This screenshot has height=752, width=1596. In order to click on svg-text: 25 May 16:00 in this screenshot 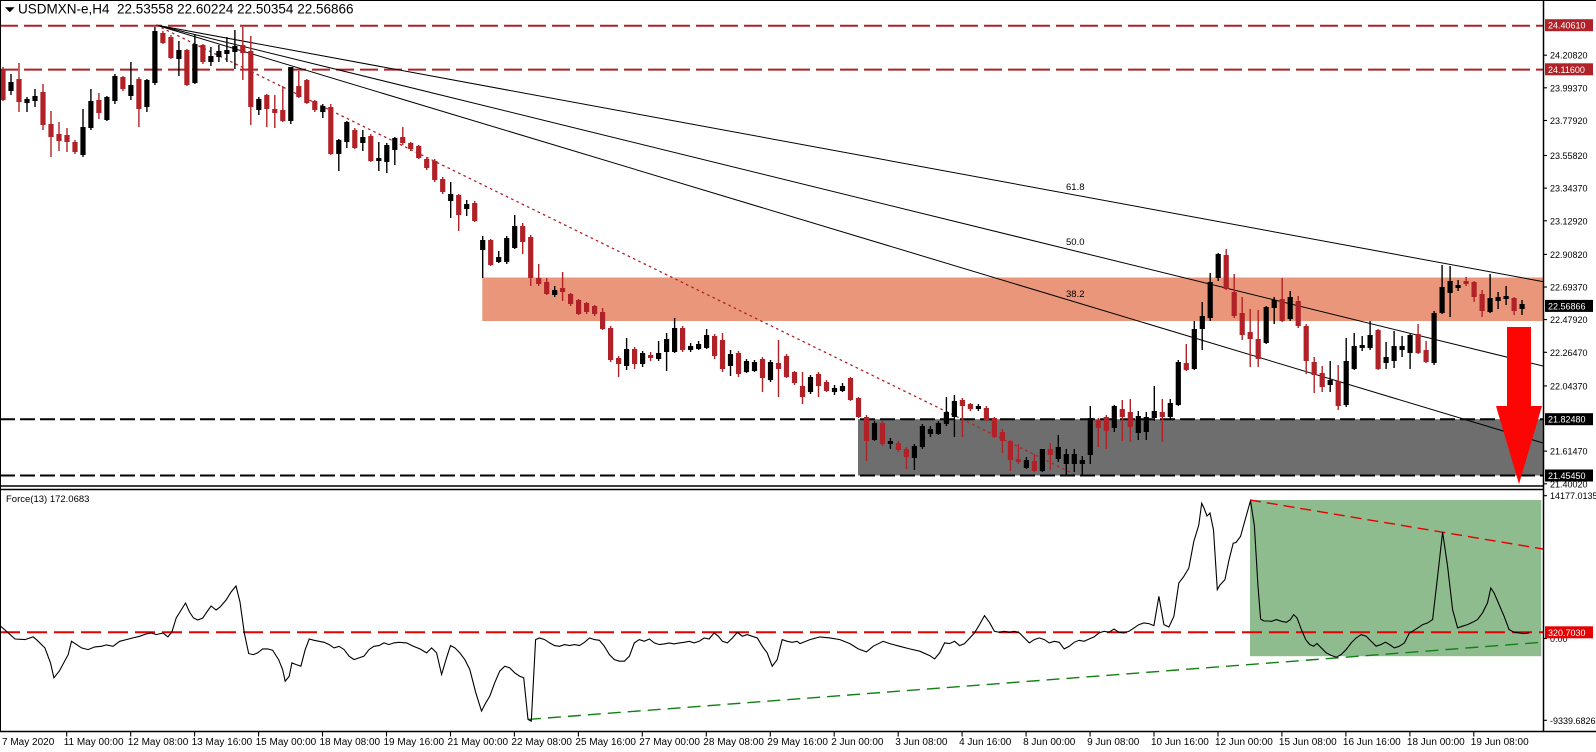, I will do `click(605, 742)`.